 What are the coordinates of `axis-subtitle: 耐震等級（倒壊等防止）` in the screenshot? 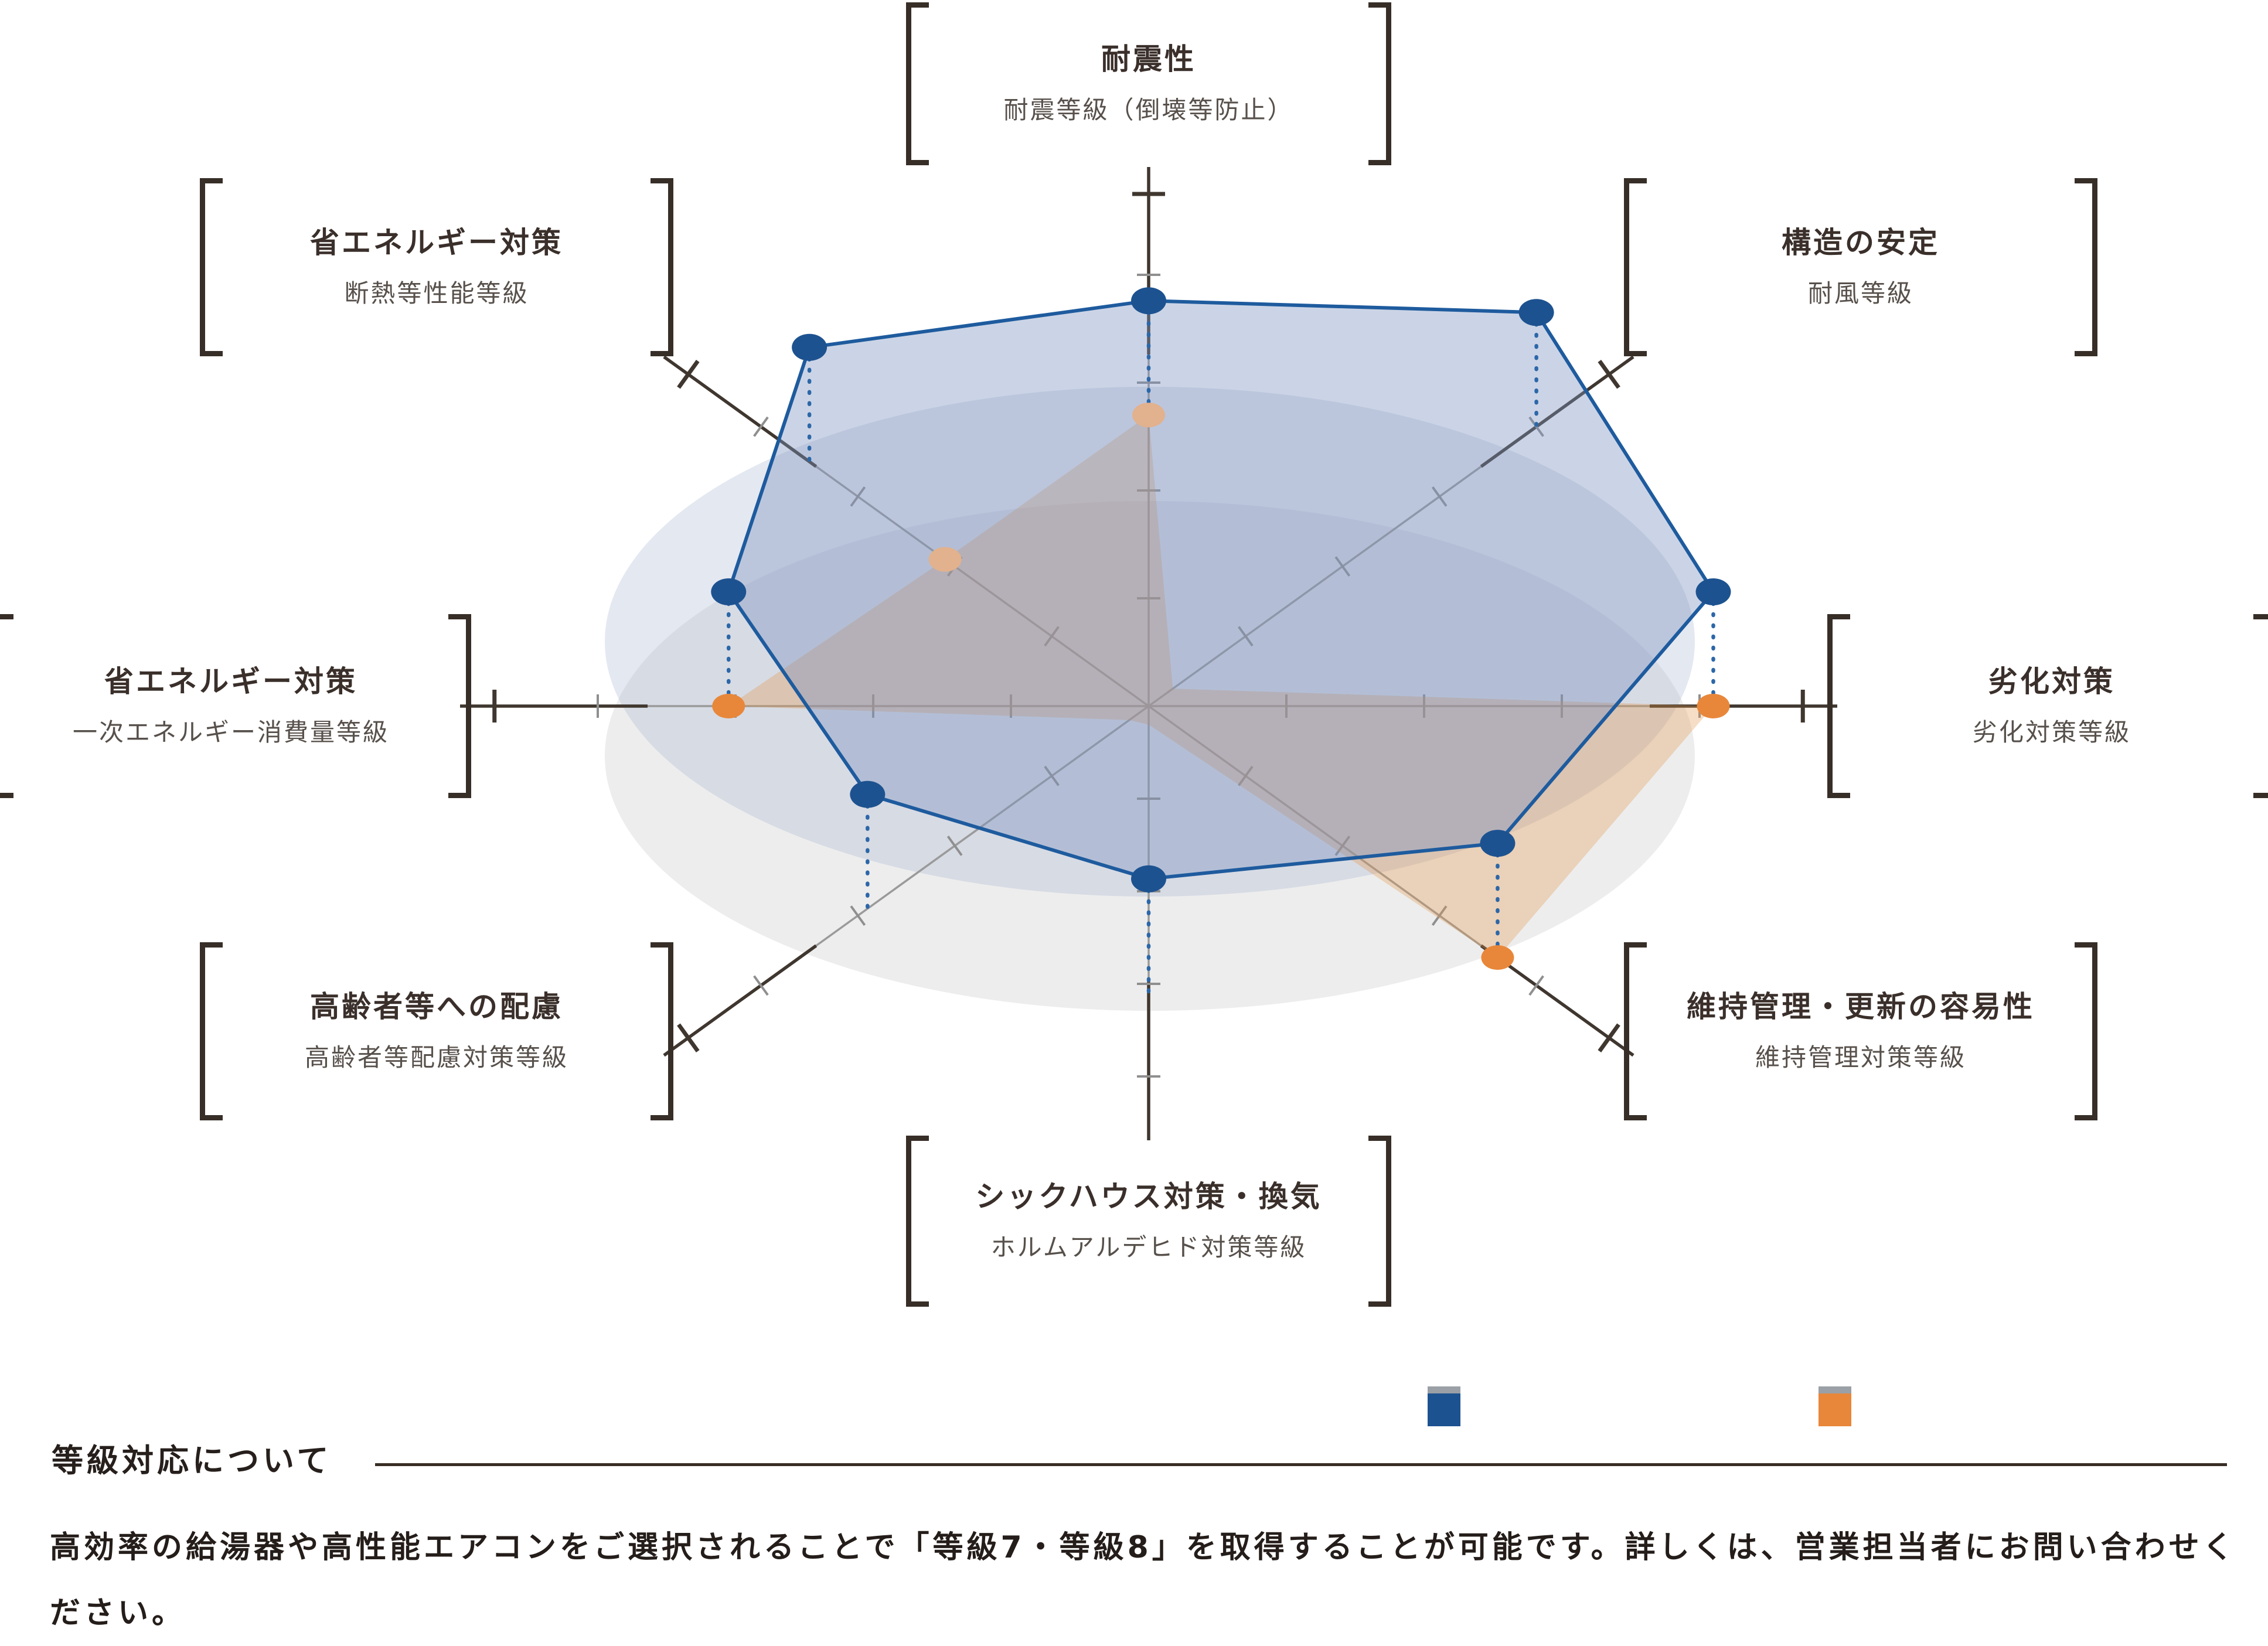 It's located at (1148, 110).